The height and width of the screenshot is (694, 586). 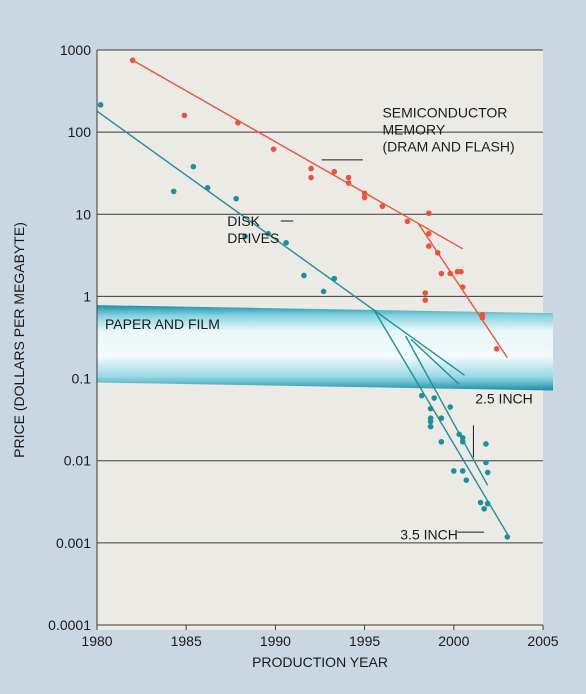 I want to click on x-tick-label: 1990, so click(x=275, y=641).